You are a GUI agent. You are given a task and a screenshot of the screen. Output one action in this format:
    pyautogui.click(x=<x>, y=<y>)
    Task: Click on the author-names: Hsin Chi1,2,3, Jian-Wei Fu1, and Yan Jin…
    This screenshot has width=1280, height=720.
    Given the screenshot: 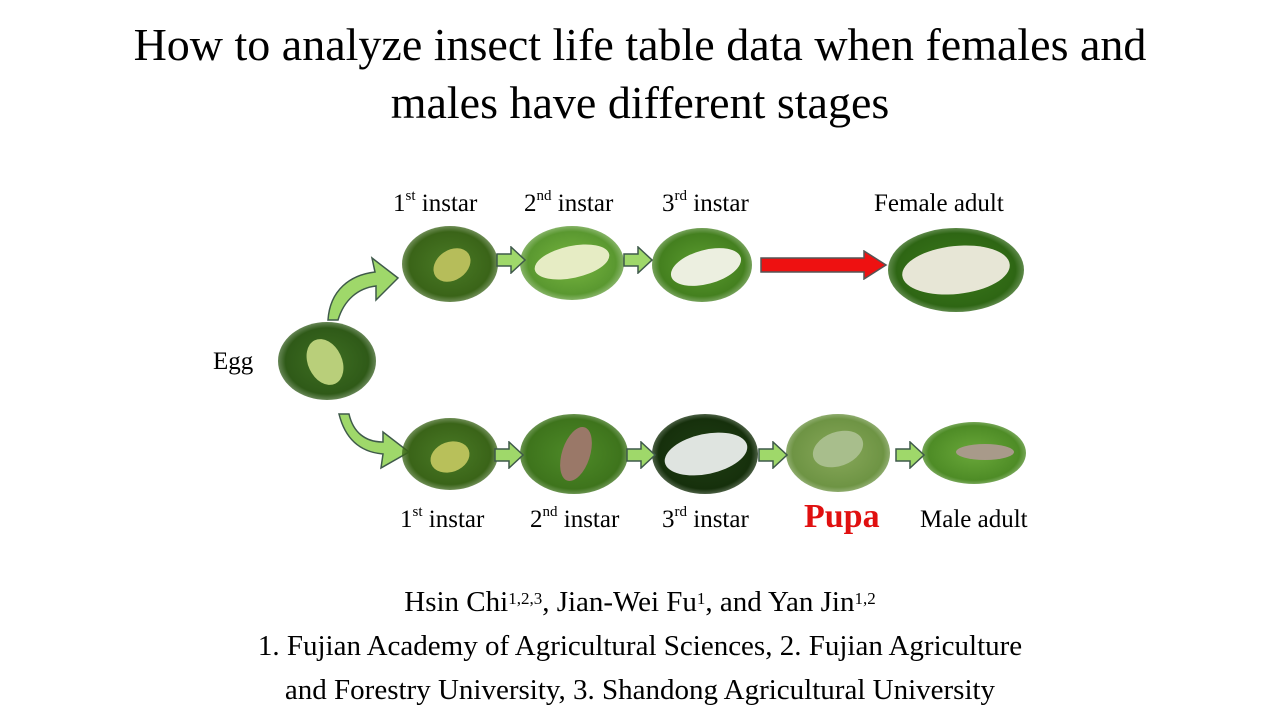 What is the action you would take?
    pyautogui.click(x=640, y=602)
    